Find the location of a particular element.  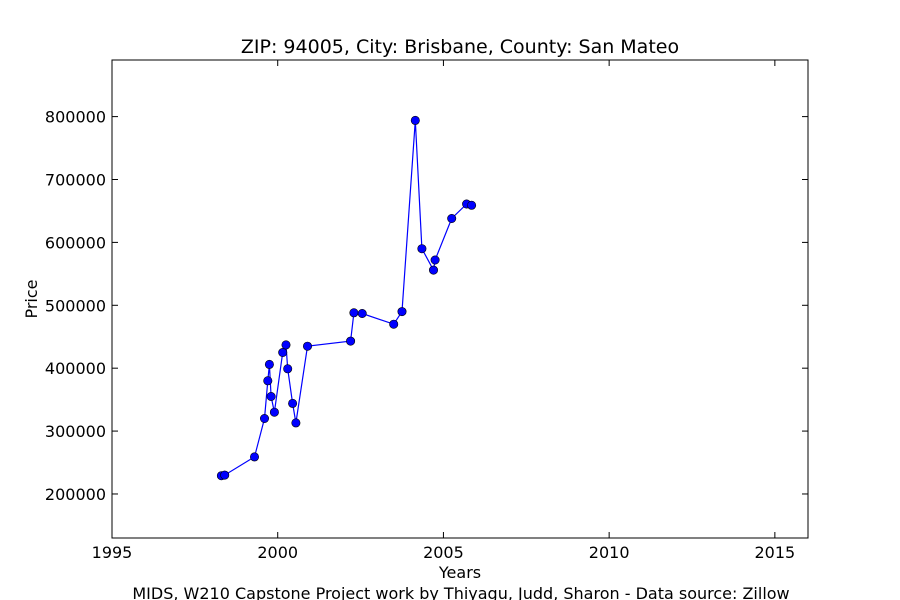

y-tick-label: 800000 is located at coordinates (75, 117).